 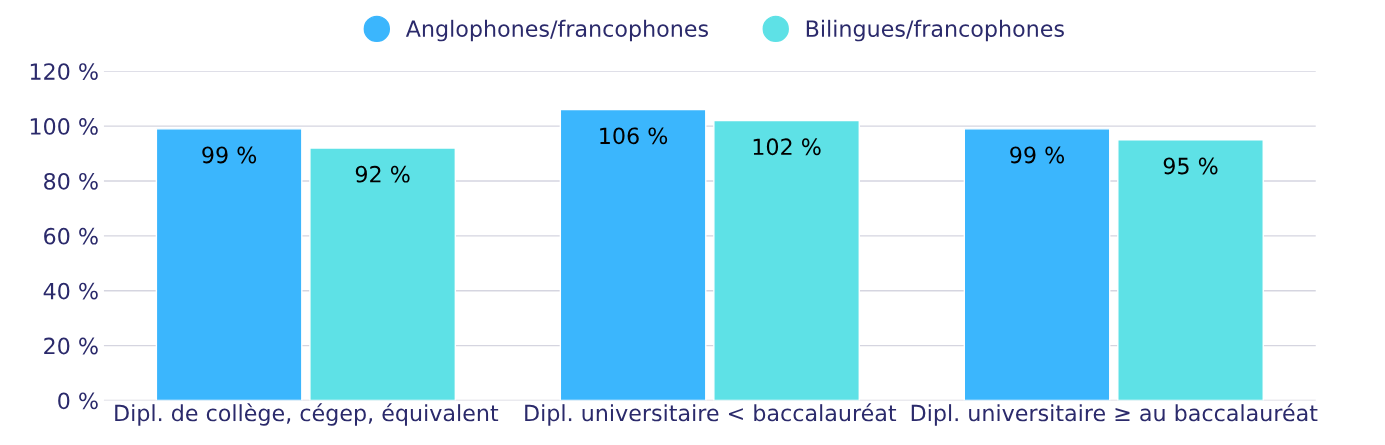 What do you see at coordinates (70, 291) in the screenshot?
I see `y-tick-label: 40 %` at bounding box center [70, 291].